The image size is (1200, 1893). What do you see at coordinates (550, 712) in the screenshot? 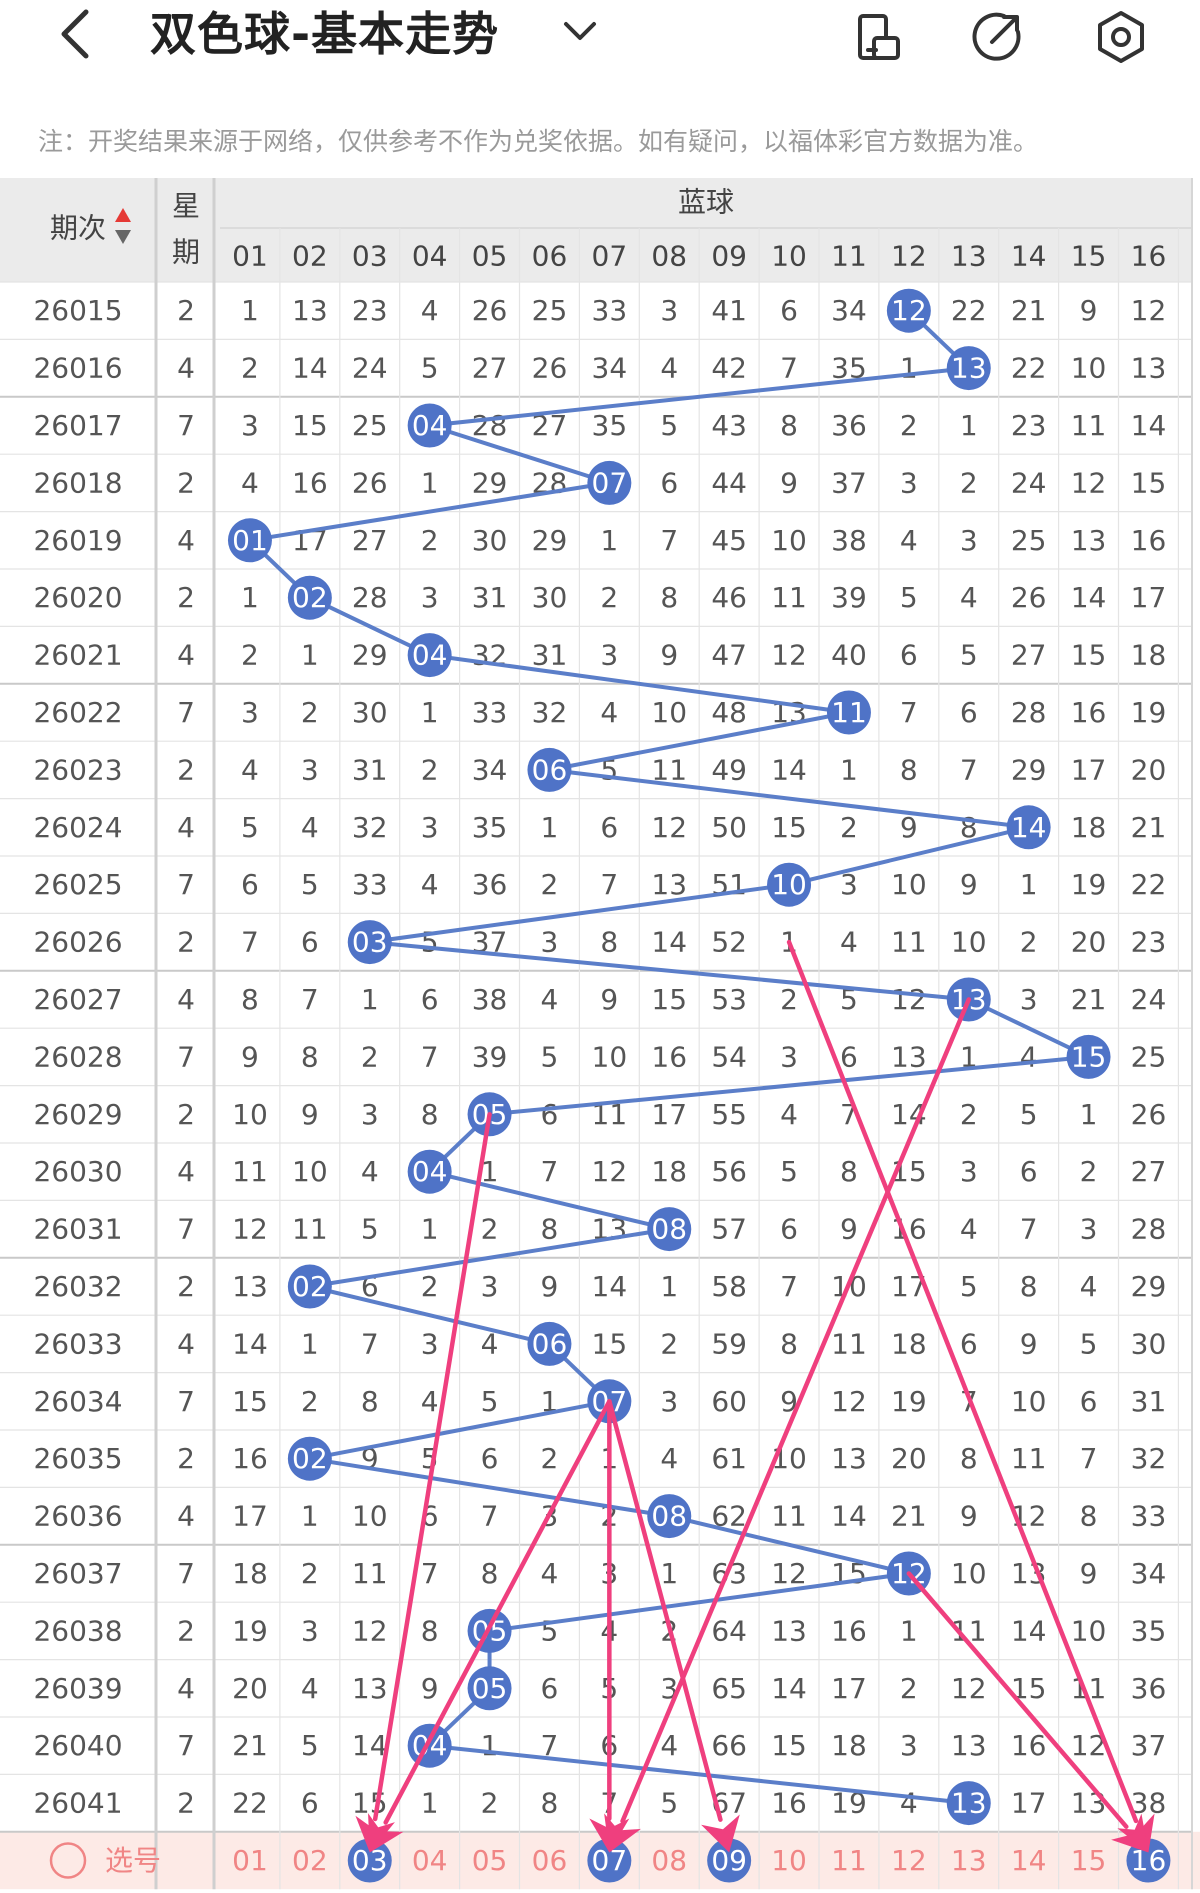
I see `omission-value: 32` at bounding box center [550, 712].